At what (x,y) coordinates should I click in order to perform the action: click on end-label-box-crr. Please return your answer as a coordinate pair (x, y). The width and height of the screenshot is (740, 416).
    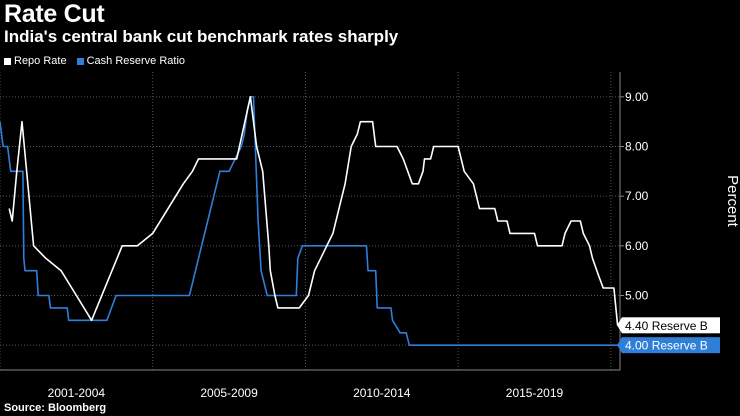
    Looking at the image, I should click on (671, 345).